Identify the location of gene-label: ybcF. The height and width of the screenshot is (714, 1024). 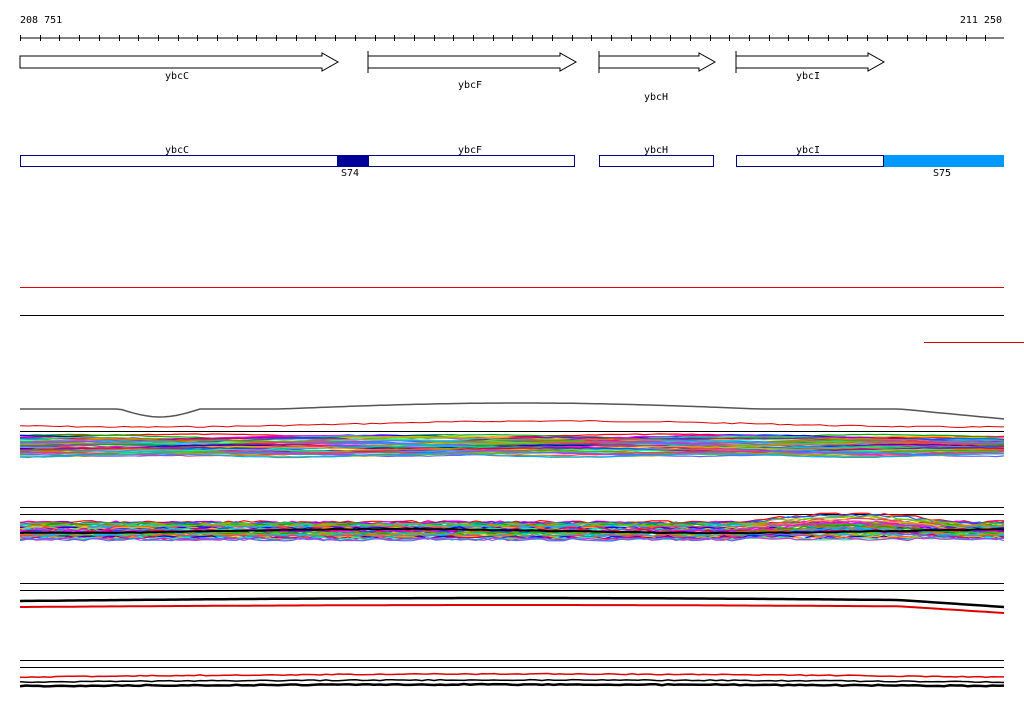
(470, 85).